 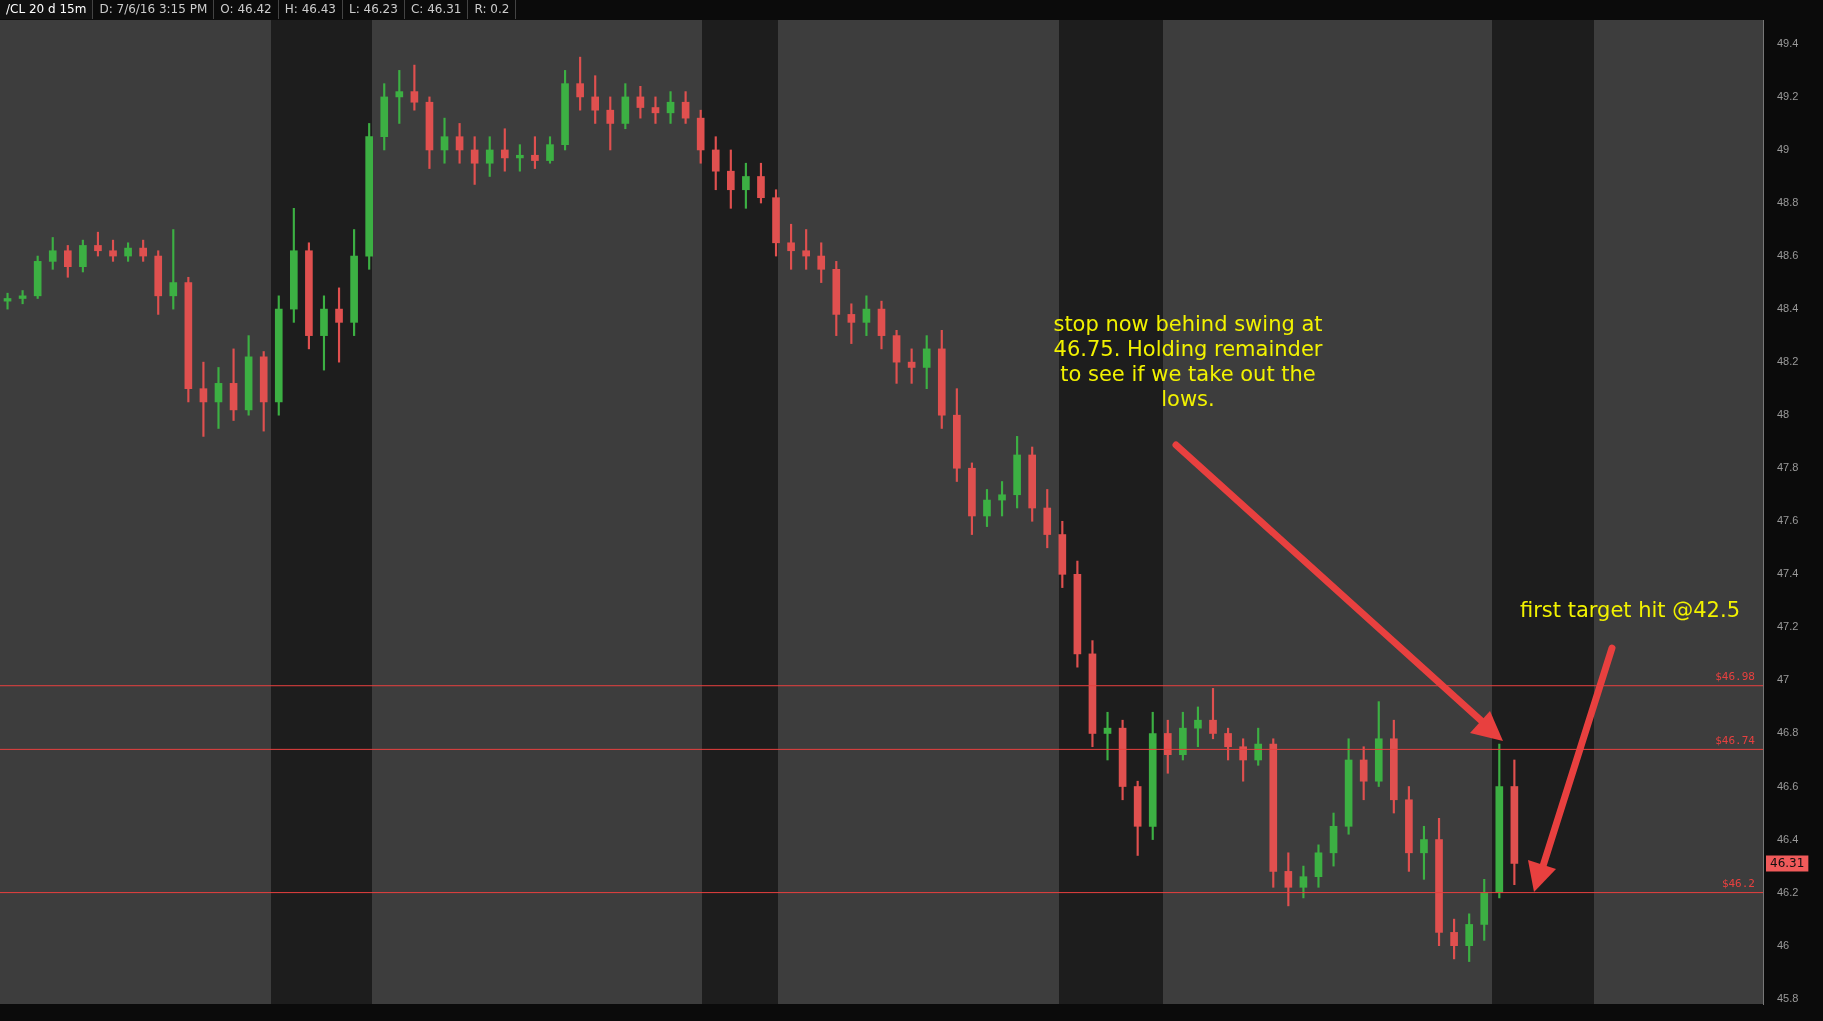 What do you see at coordinates (1735, 740) in the screenshot?
I see `ref-line-label: $46.74` at bounding box center [1735, 740].